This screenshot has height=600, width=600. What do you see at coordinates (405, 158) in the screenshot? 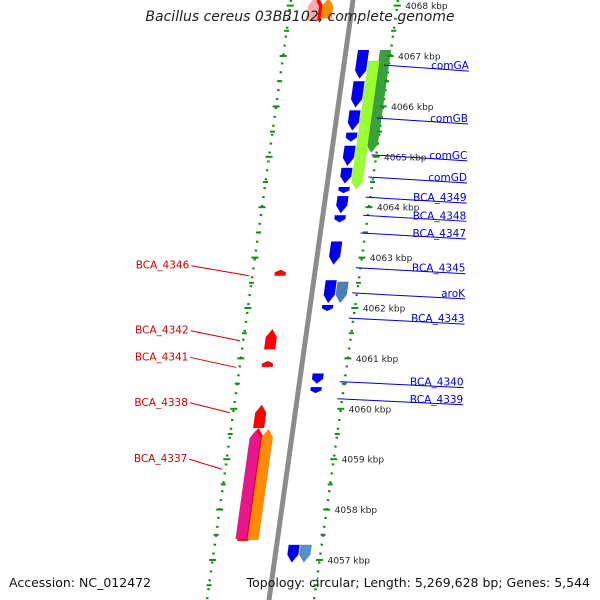
I see `kbp-tick-label: 4065 kbp` at bounding box center [405, 158].